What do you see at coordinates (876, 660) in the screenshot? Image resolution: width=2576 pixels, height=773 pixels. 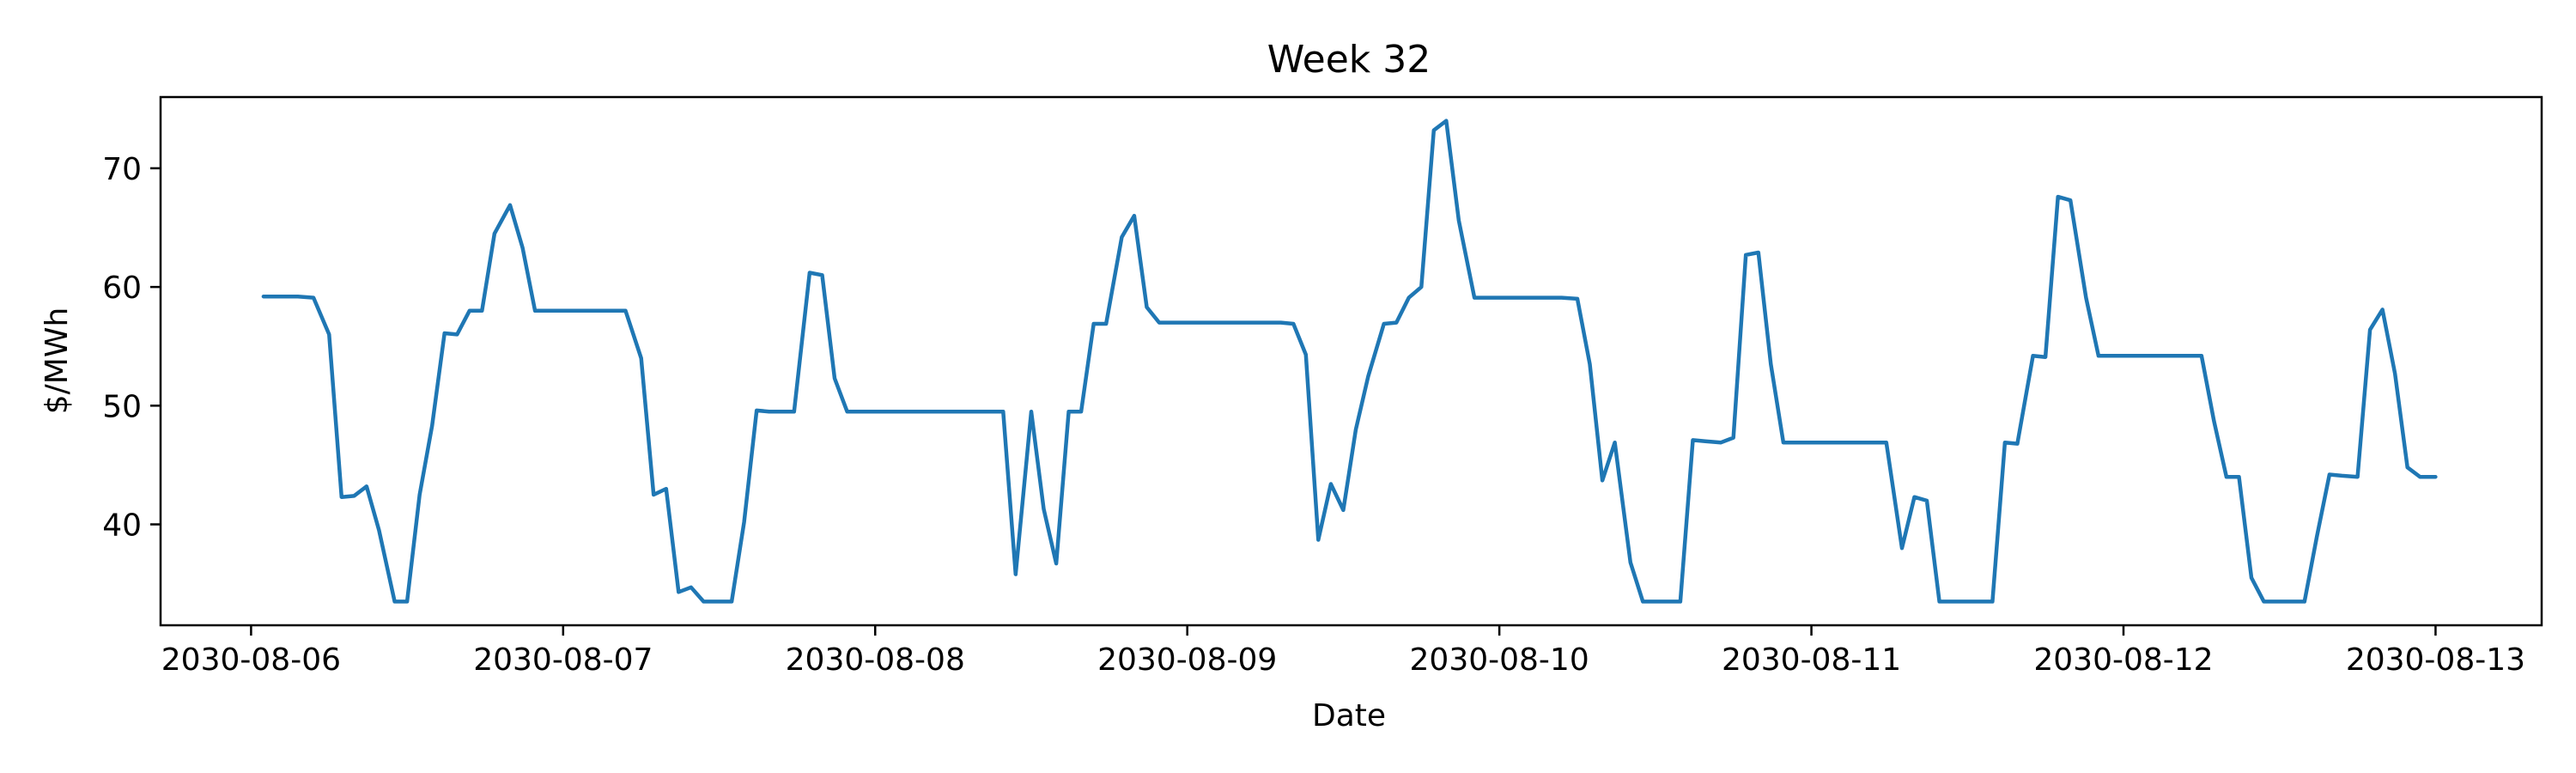 I see `x-tick-label: 2030-08-08` at bounding box center [876, 660].